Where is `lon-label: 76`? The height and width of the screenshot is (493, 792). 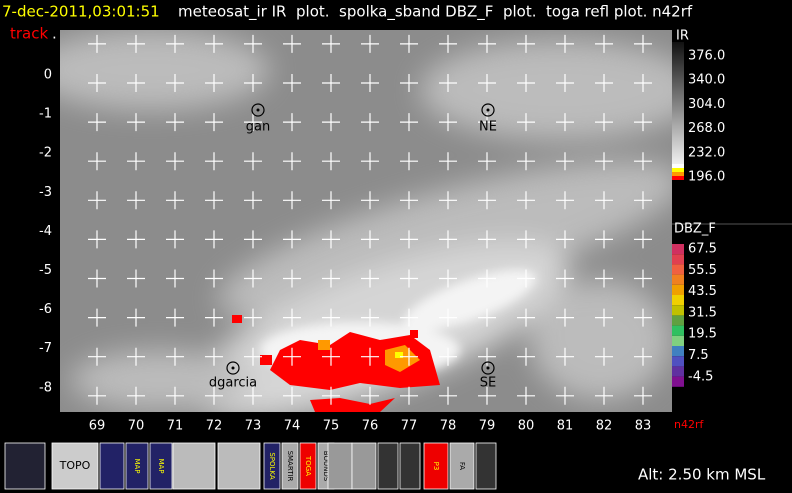 lon-label: 76 is located at coordinates (370, 426).